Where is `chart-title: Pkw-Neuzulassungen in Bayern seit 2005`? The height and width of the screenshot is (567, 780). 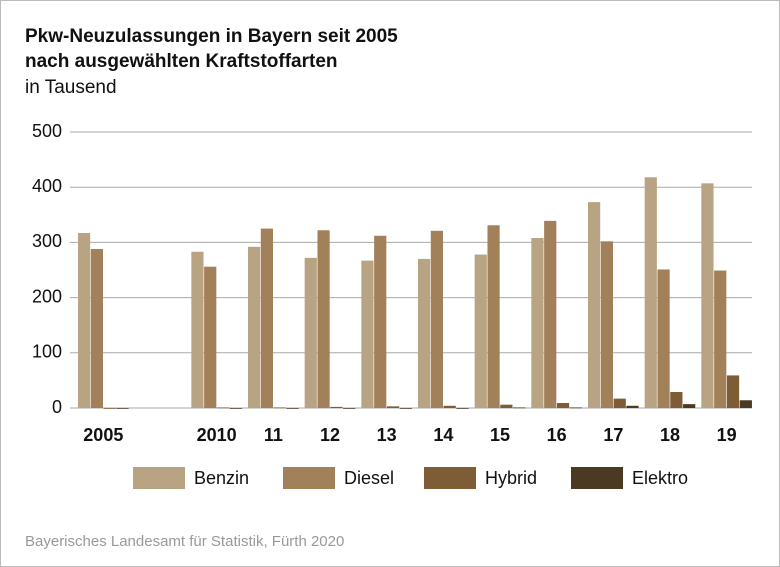
chart-title: Pkw-Neuzulassungen in Bayern seit 2005 is located at coordinates (211, 36).